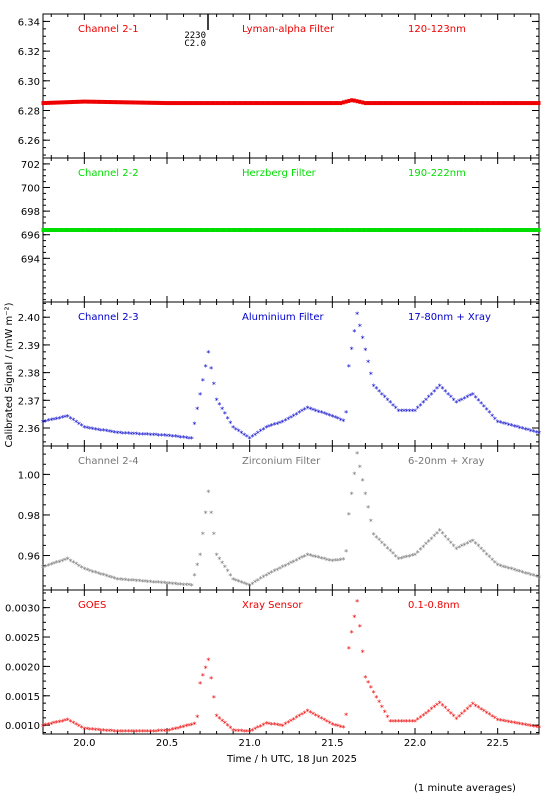 The width and height of the screenshot is (550, 800). Describe the element at coordinates (29, 141) in the screenshot. I see `y-tick-label: 6.26` at that location.